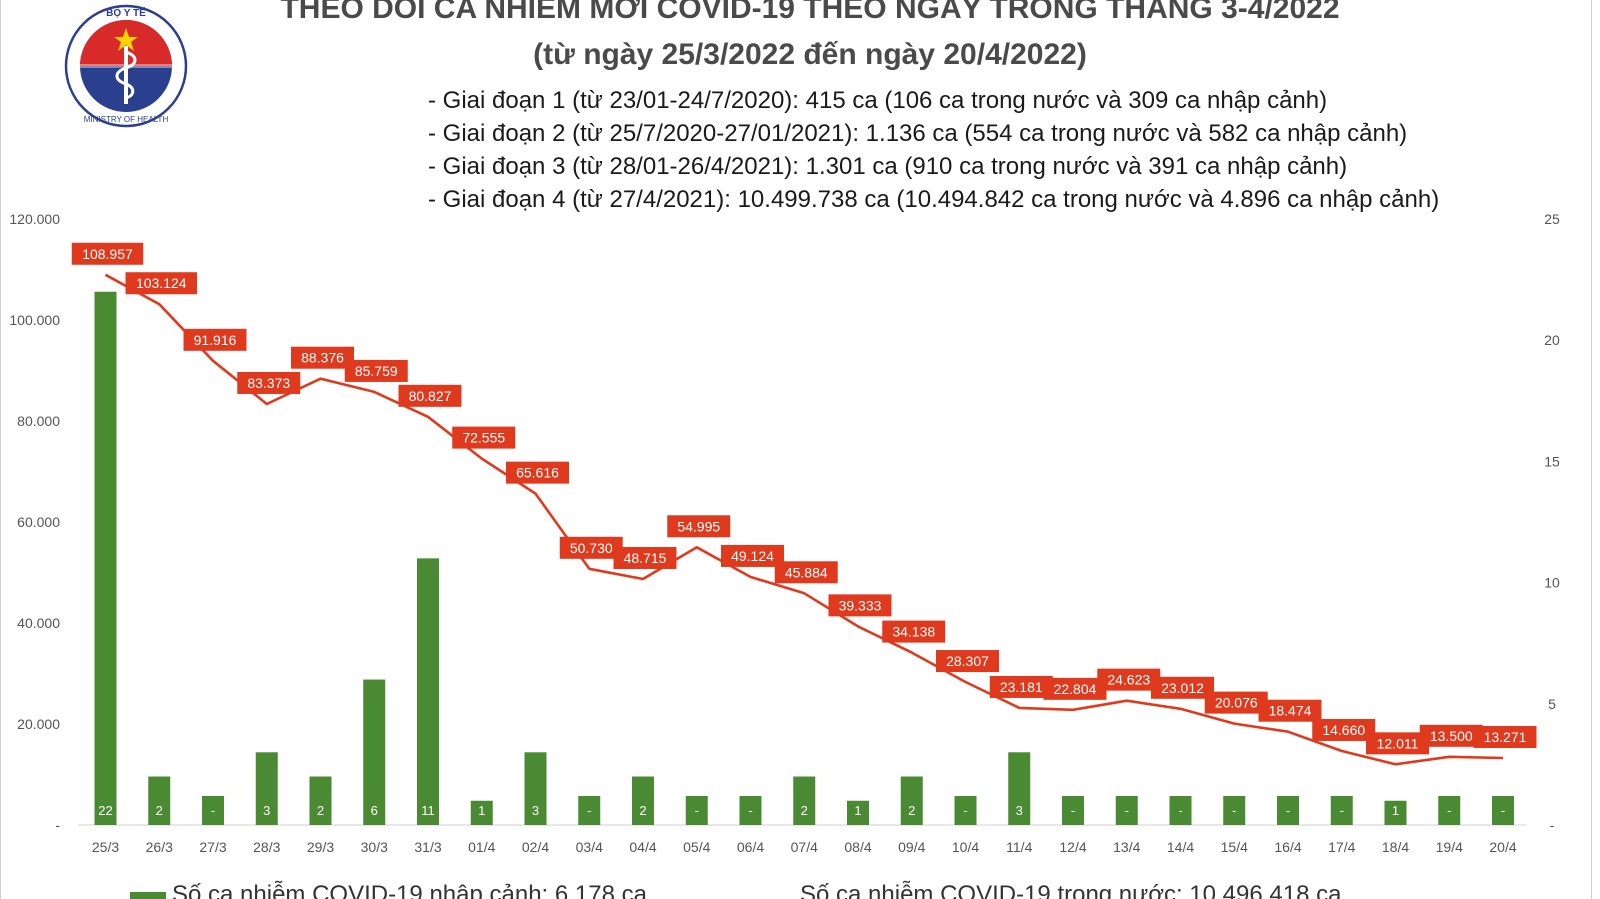 This screenshot has width=1600, height=899. I want to click on x-axis-tick-label: 08/4, so click(857, 847).